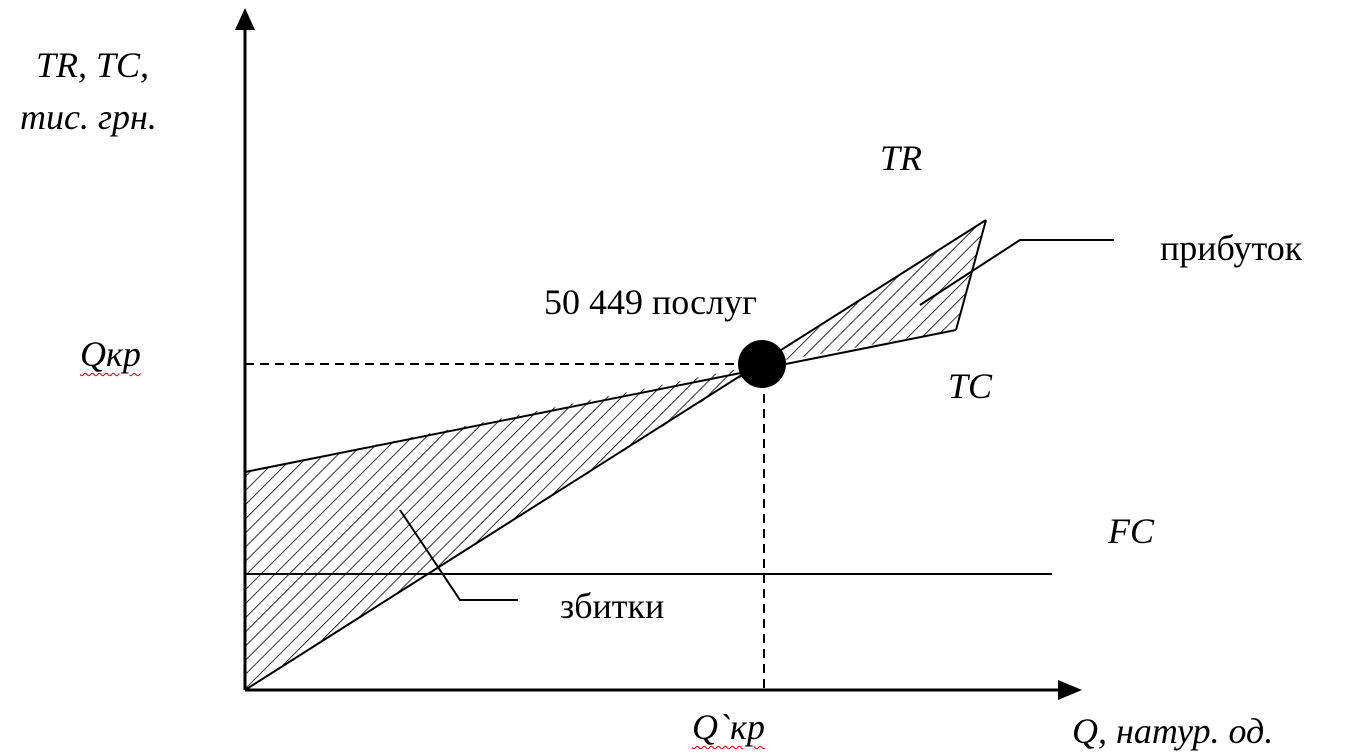  Describe the element at coordinates (762, 364) in the screenshot. I see `break-even-point` at that location.